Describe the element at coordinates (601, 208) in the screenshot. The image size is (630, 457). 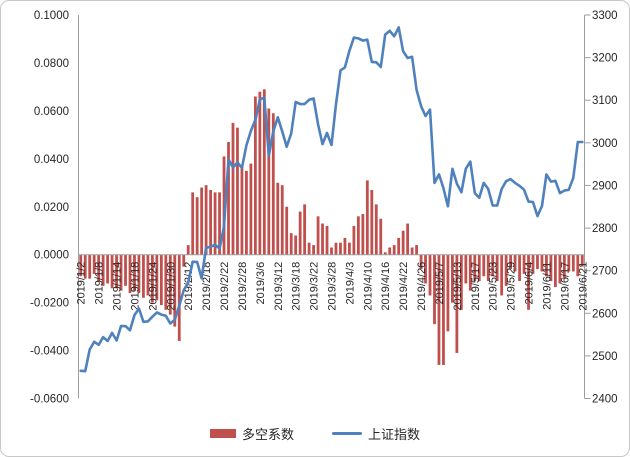
I see `right-axis-labels: 3300 3200 3100 3000 2900 2800 2700 2600 2500 2400` at that location.